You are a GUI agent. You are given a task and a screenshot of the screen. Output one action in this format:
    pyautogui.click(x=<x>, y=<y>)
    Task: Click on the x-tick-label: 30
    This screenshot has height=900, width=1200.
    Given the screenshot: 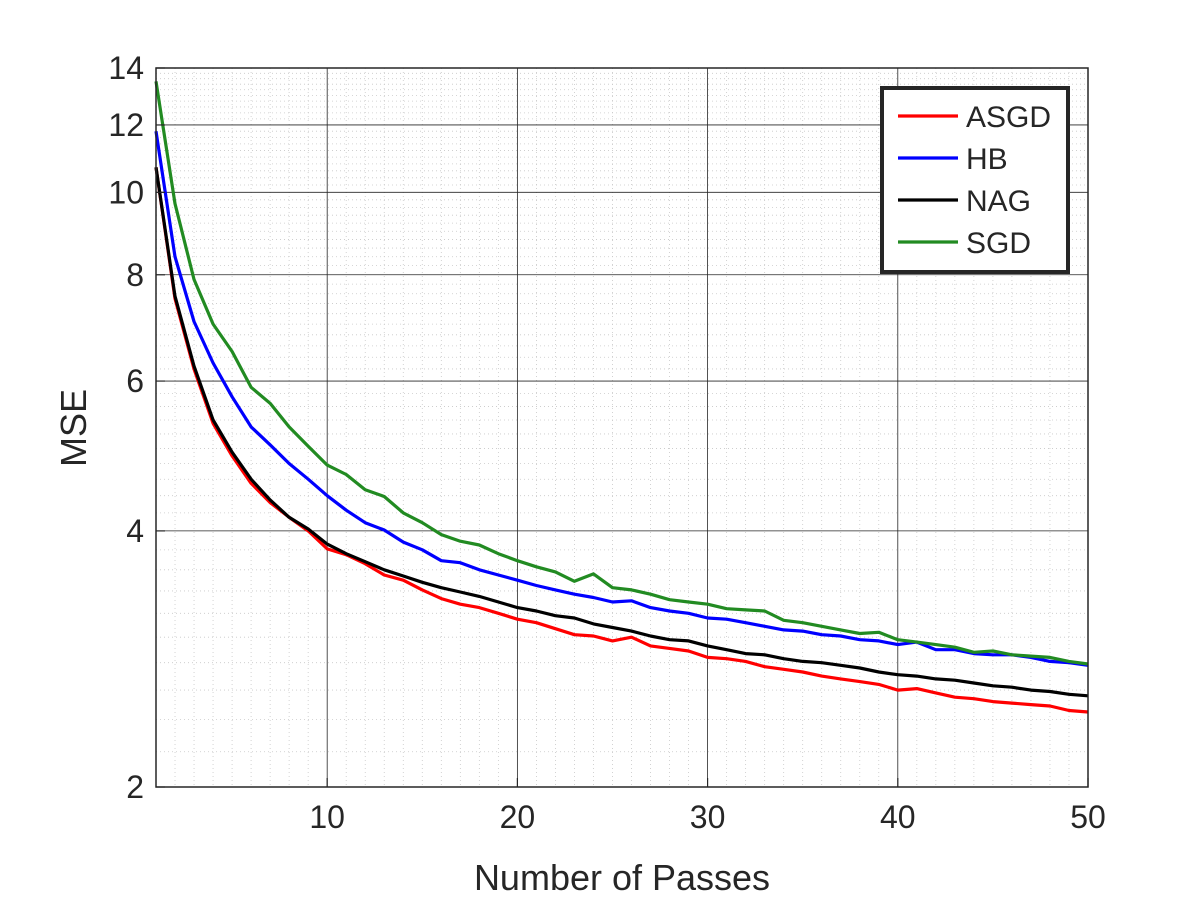 What is the action you would take?
    pyautogui.click(x=708, y=817)
    